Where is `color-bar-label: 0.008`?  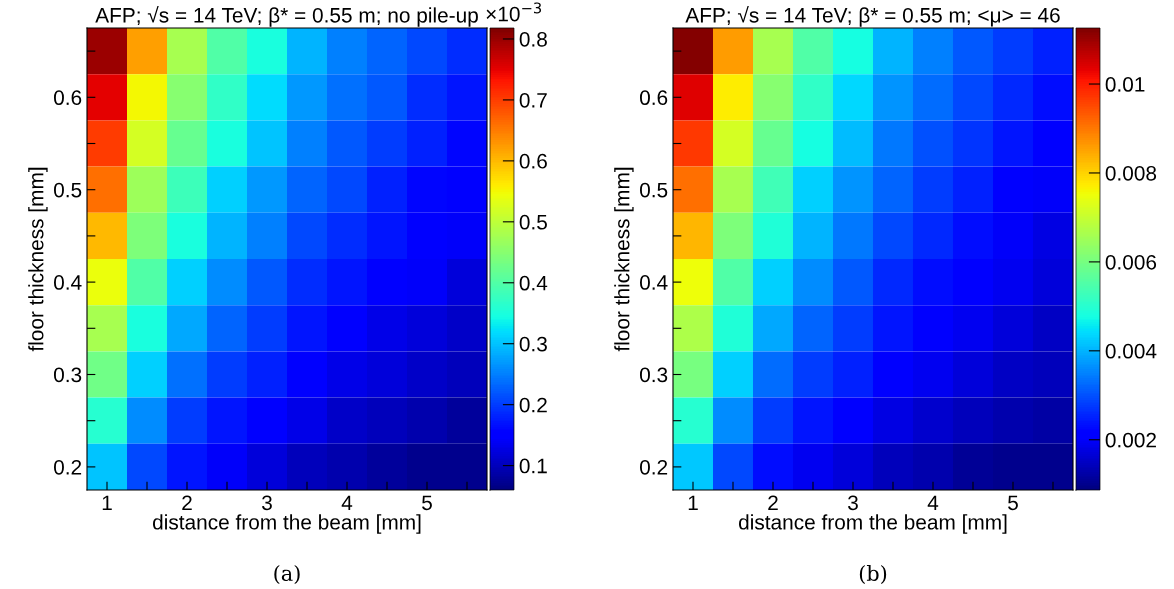 color-bar-label: 0.008 is located at coordinates (1131, 173).